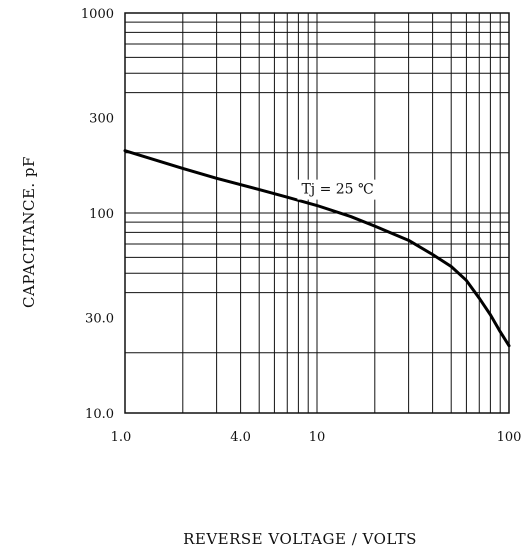 The height and width of the screenshot is (557, 531). What do you see at coordinates (99, 414) in the screenshot?
I see `y-tick-label: 10.0` at bounding box center [99, 414].